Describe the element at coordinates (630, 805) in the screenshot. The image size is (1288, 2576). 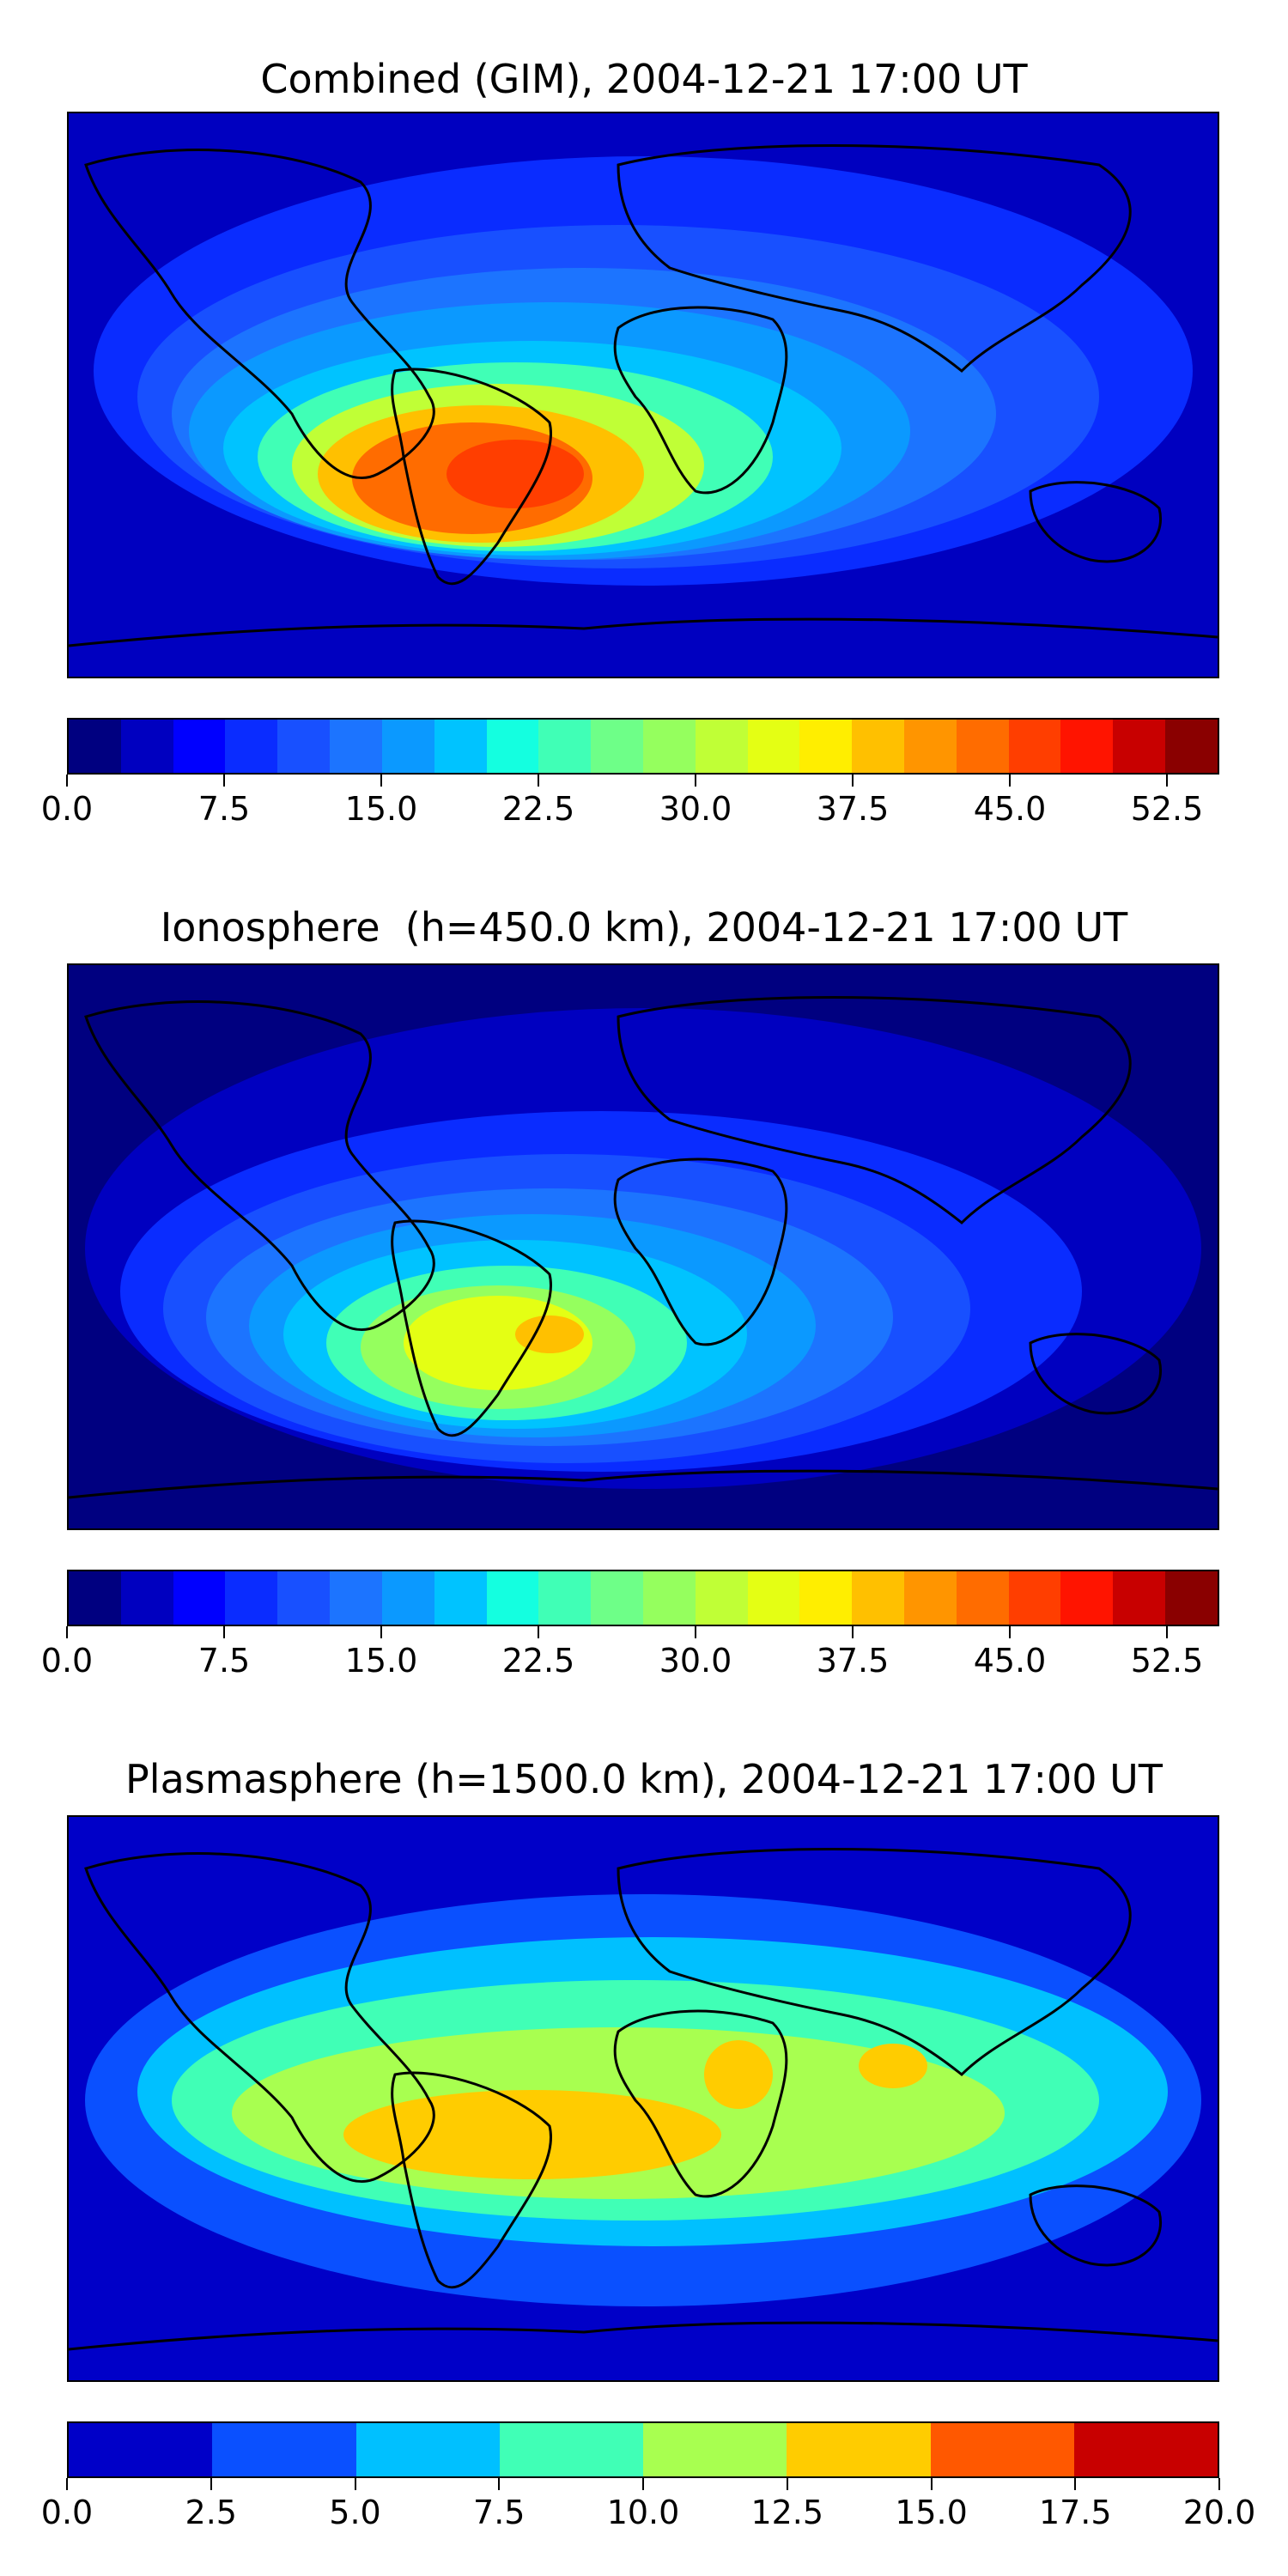
I see `combined-colorbar-ticks: 0.0 7.5 15.0 22.5 30.0 37.5 45.0 52.5` at that location.